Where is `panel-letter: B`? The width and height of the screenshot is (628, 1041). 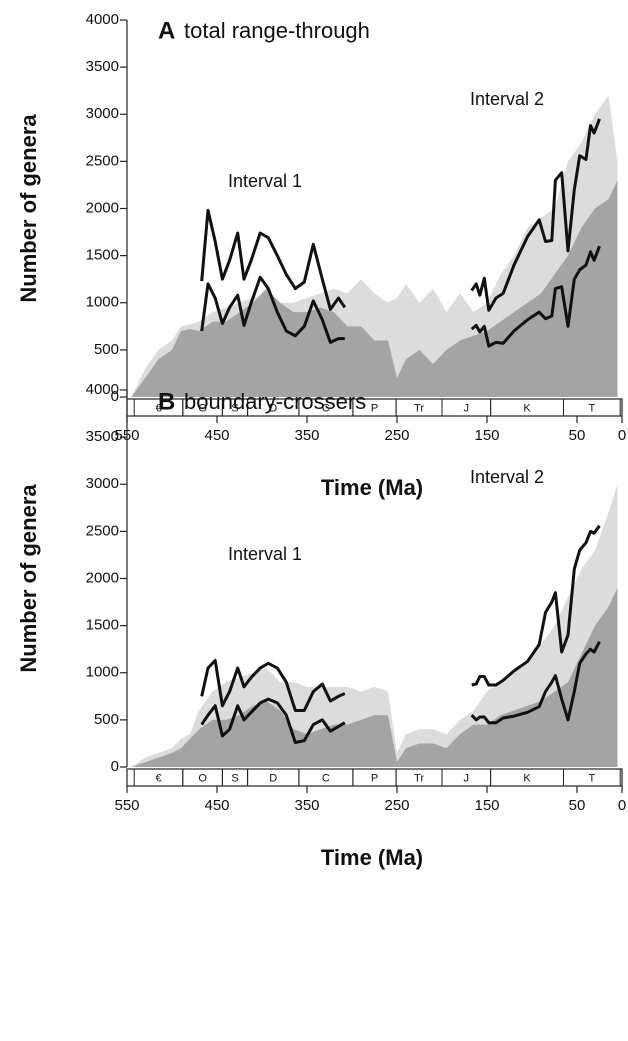 panel-letter: B is located at coordinates (166, 401).